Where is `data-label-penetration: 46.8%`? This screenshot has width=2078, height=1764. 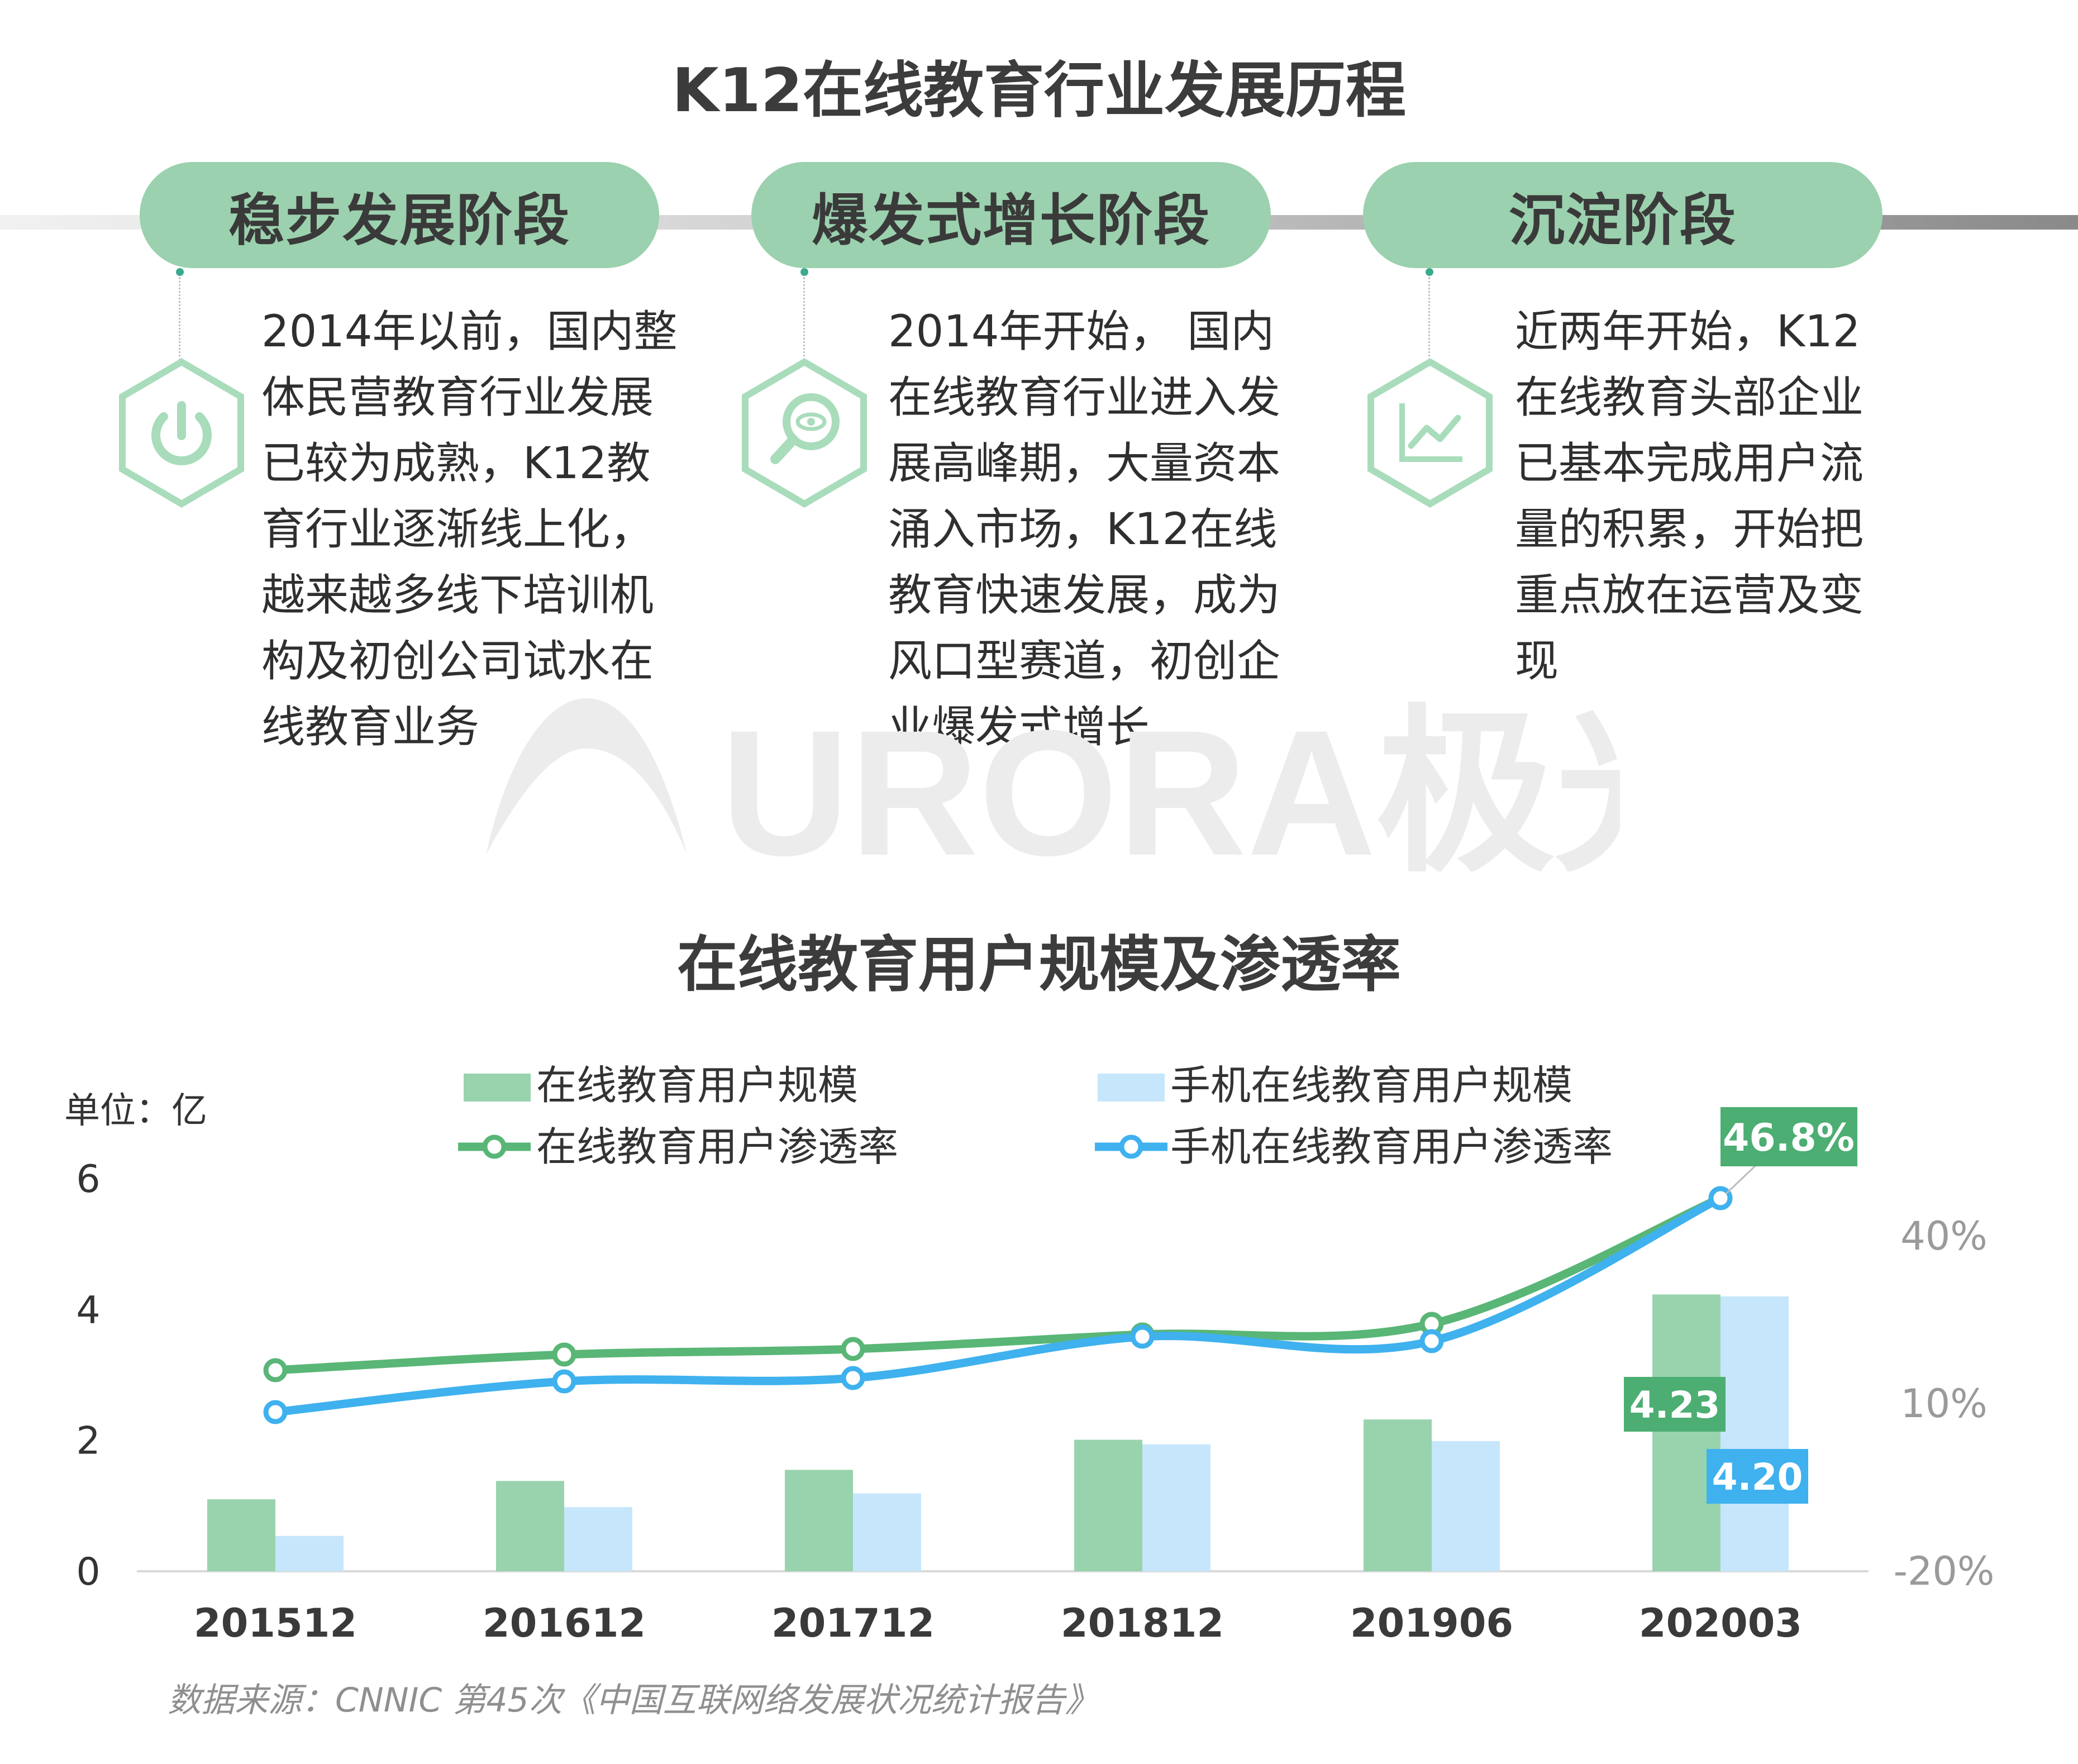 data-label-penetration: 46.8% is located at coordinates (1789, 1138).